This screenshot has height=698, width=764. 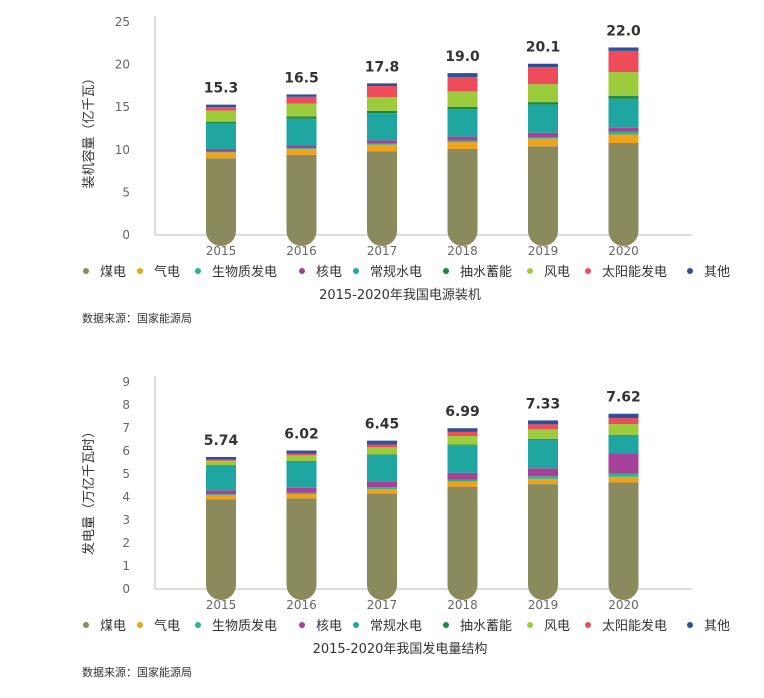 What do you see at coordinates (382, 67) in the screenshot?
I see `total-data-label: 17.8` at bounding box center [382, 67].